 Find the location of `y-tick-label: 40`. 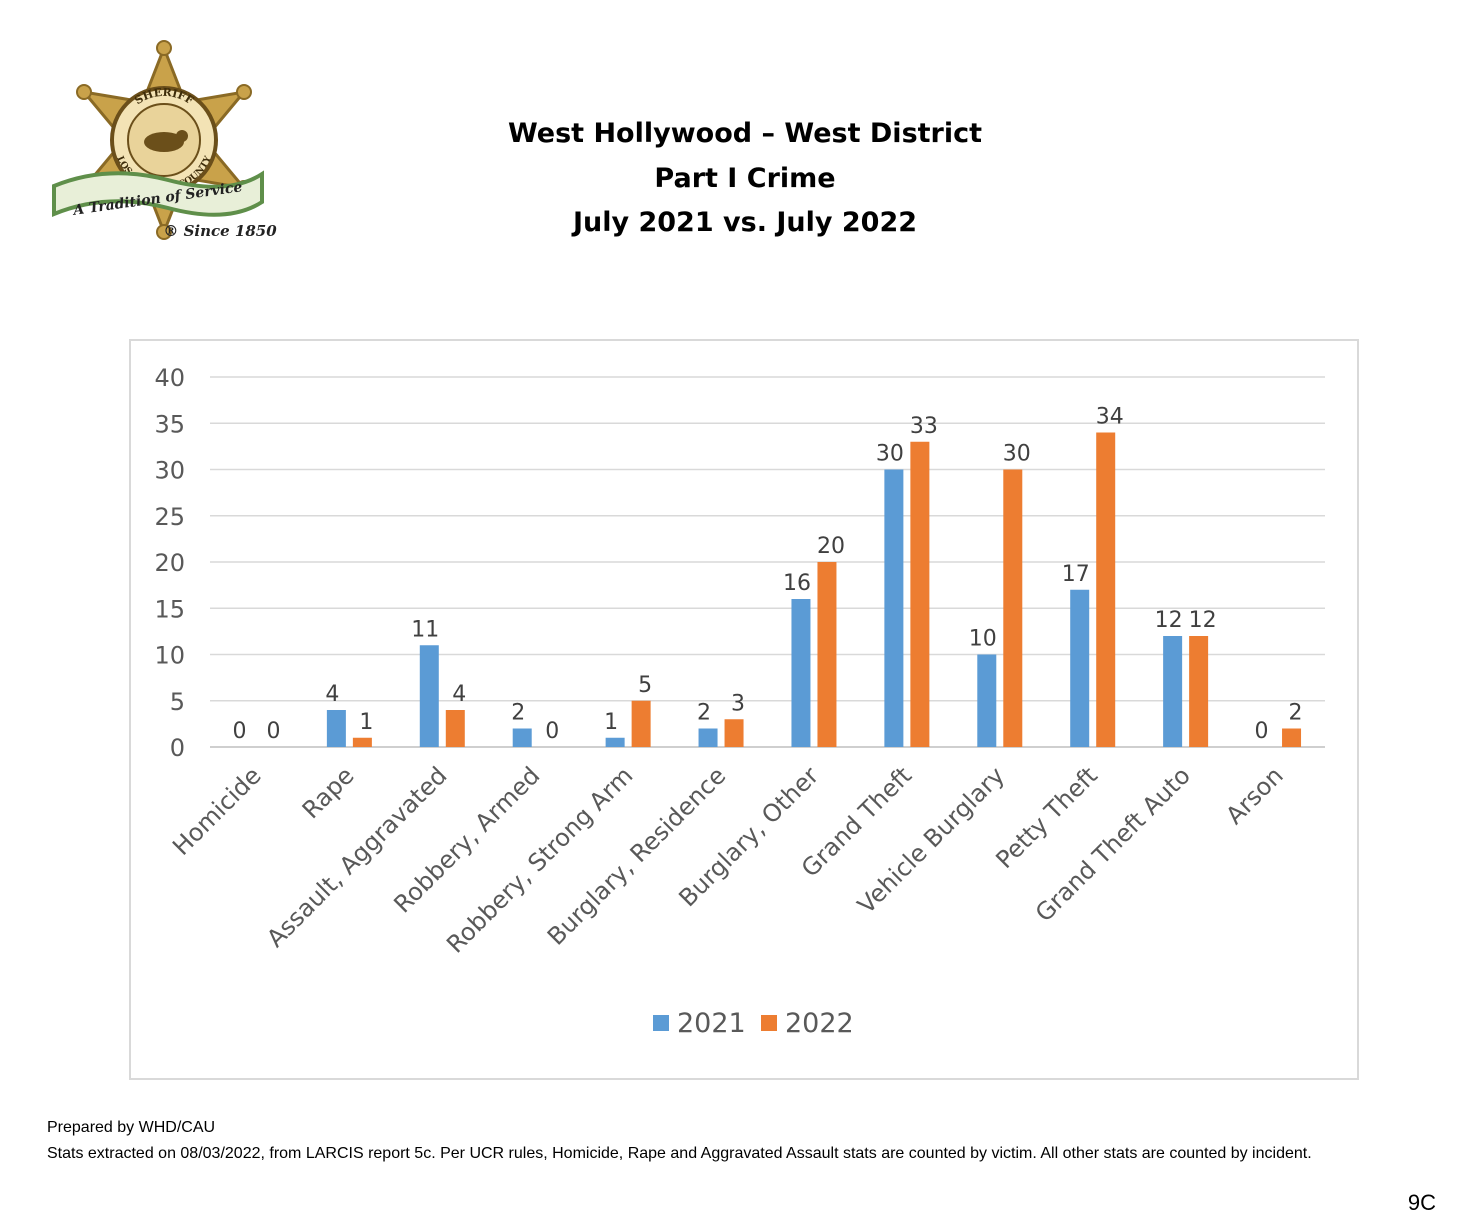

y-tick-label: 40 is located at coordinates (169, 378).